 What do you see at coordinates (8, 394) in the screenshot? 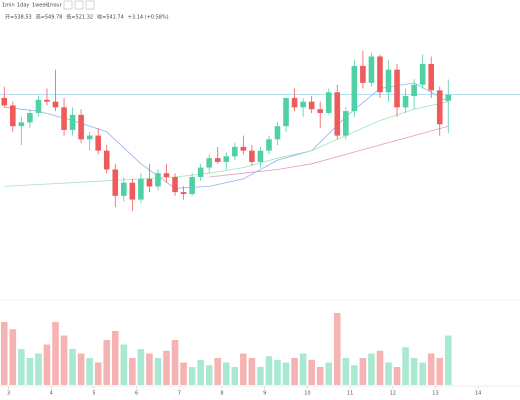
I see `x-tick-label: 3` at bounding box center [8, 394].